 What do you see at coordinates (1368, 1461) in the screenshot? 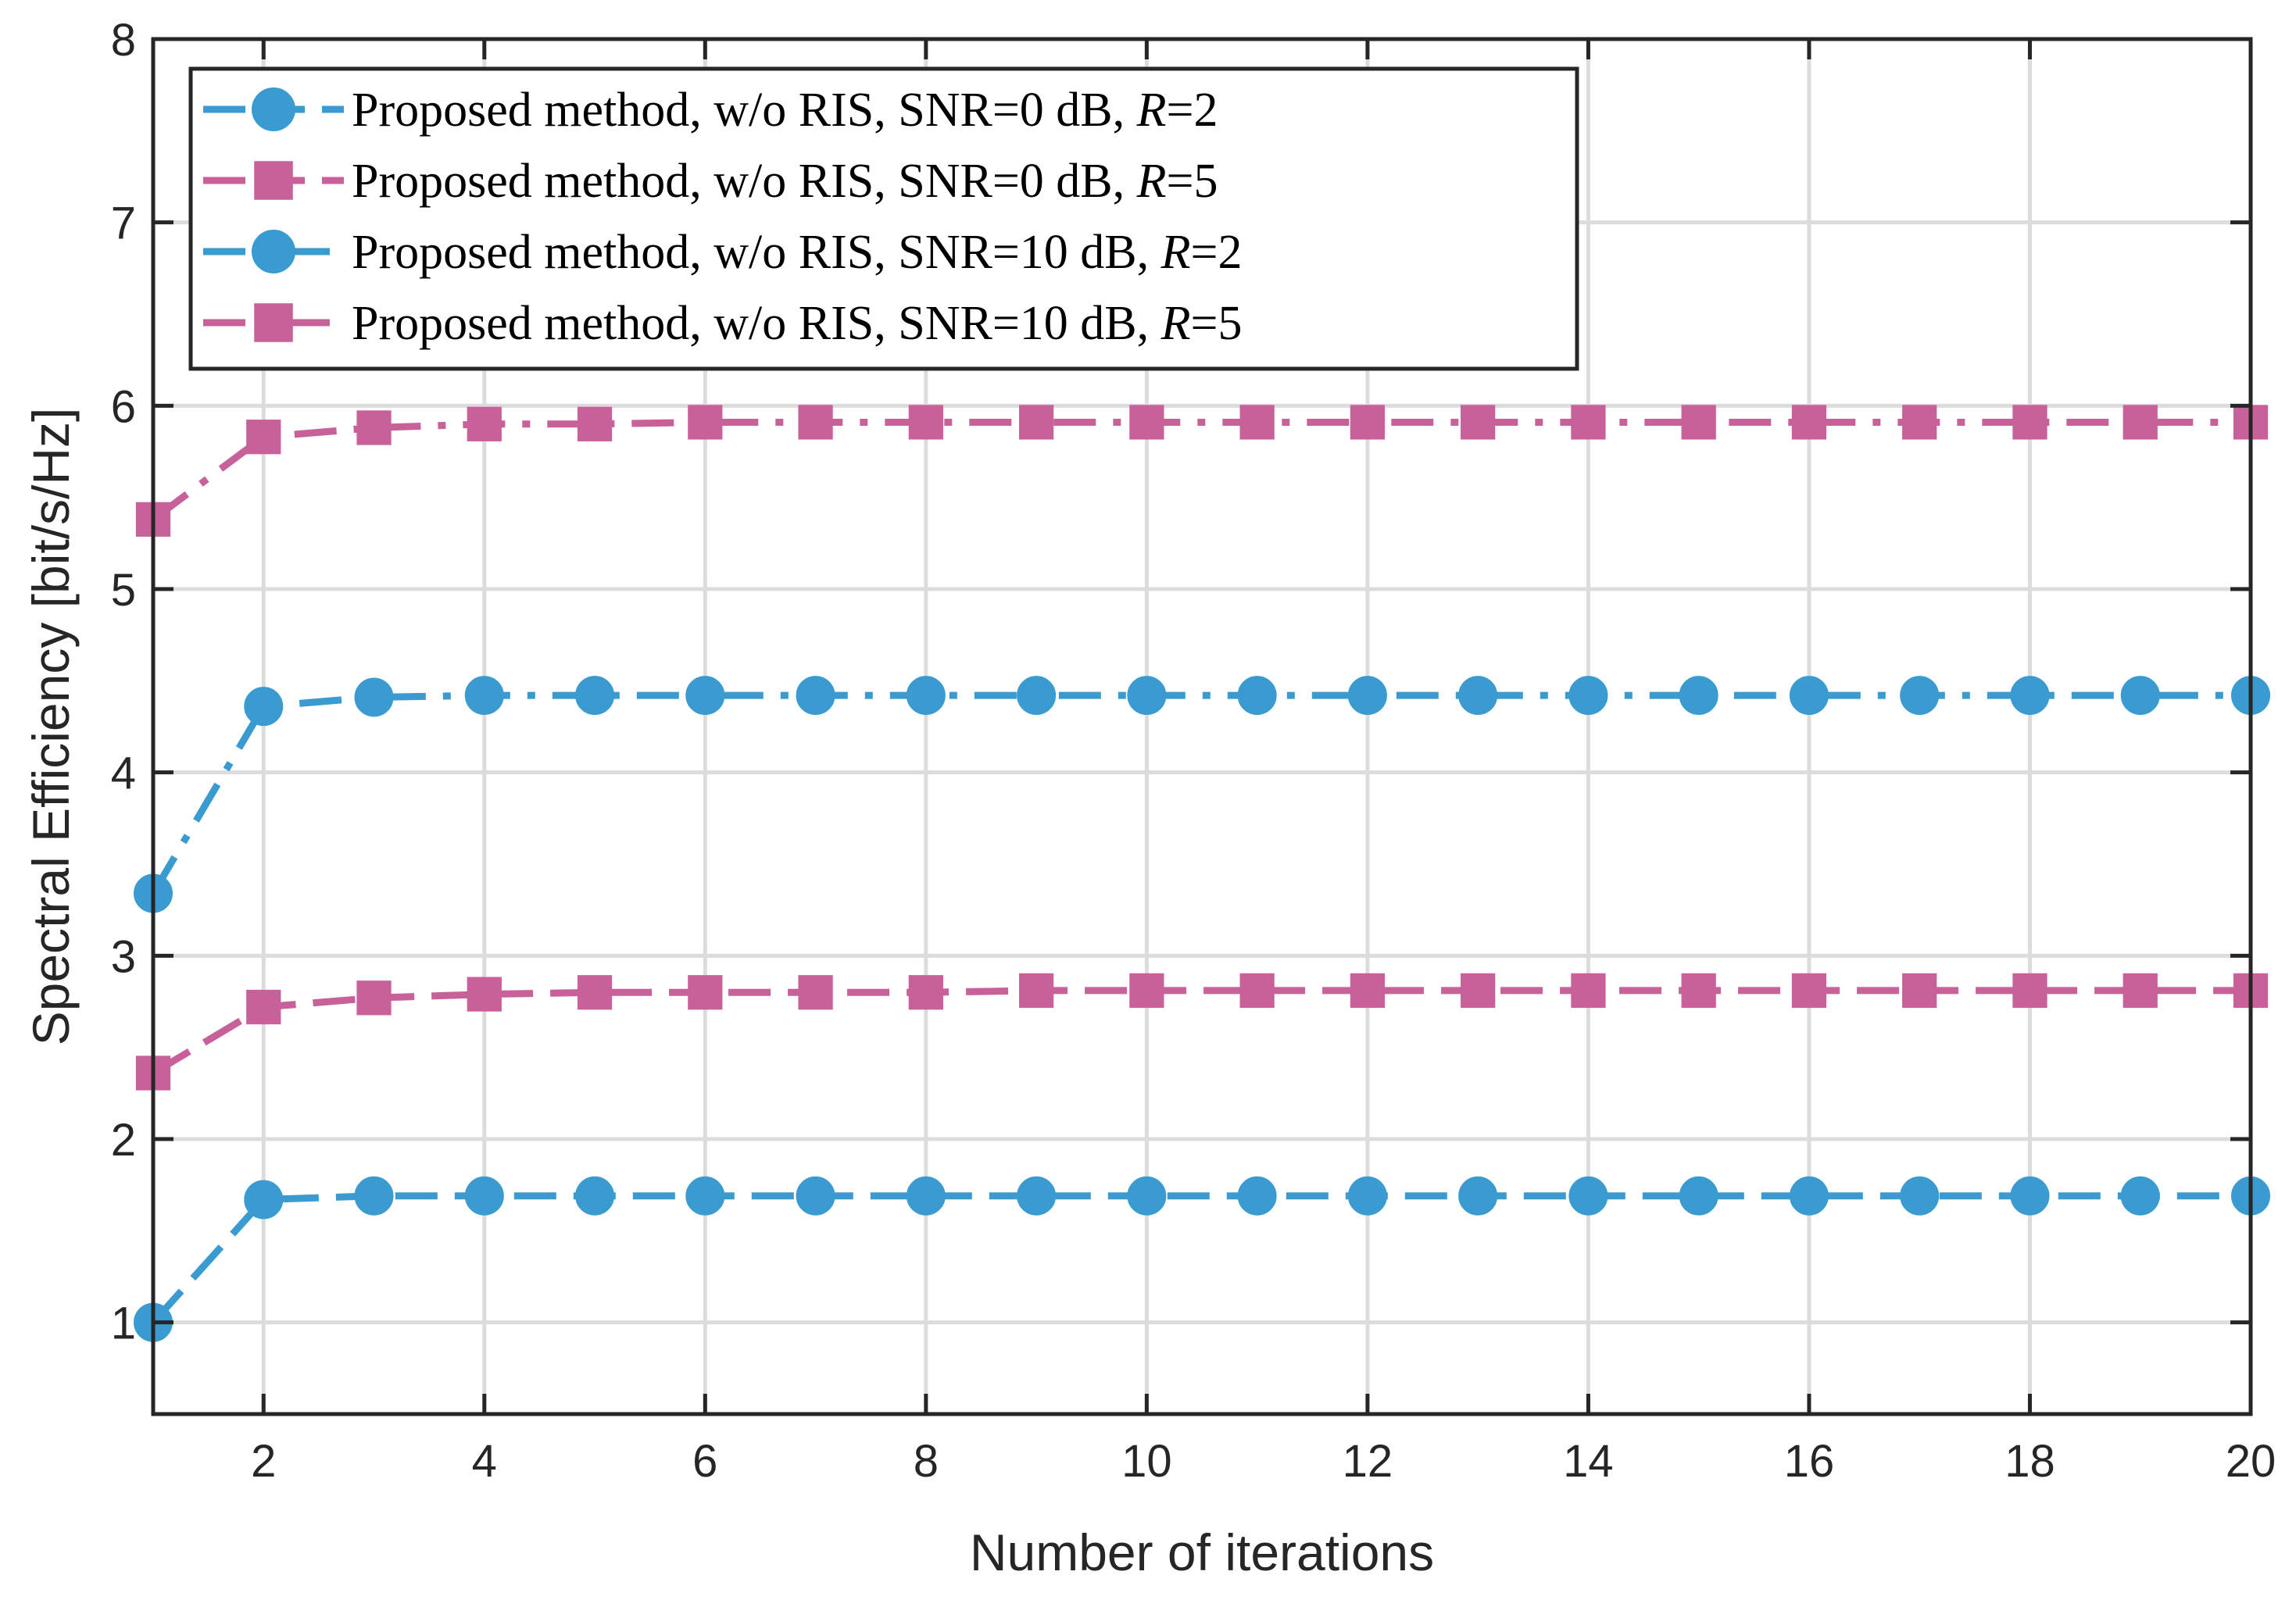
I see `x-tick-label: 12` at bounding box center [1368, 1461].